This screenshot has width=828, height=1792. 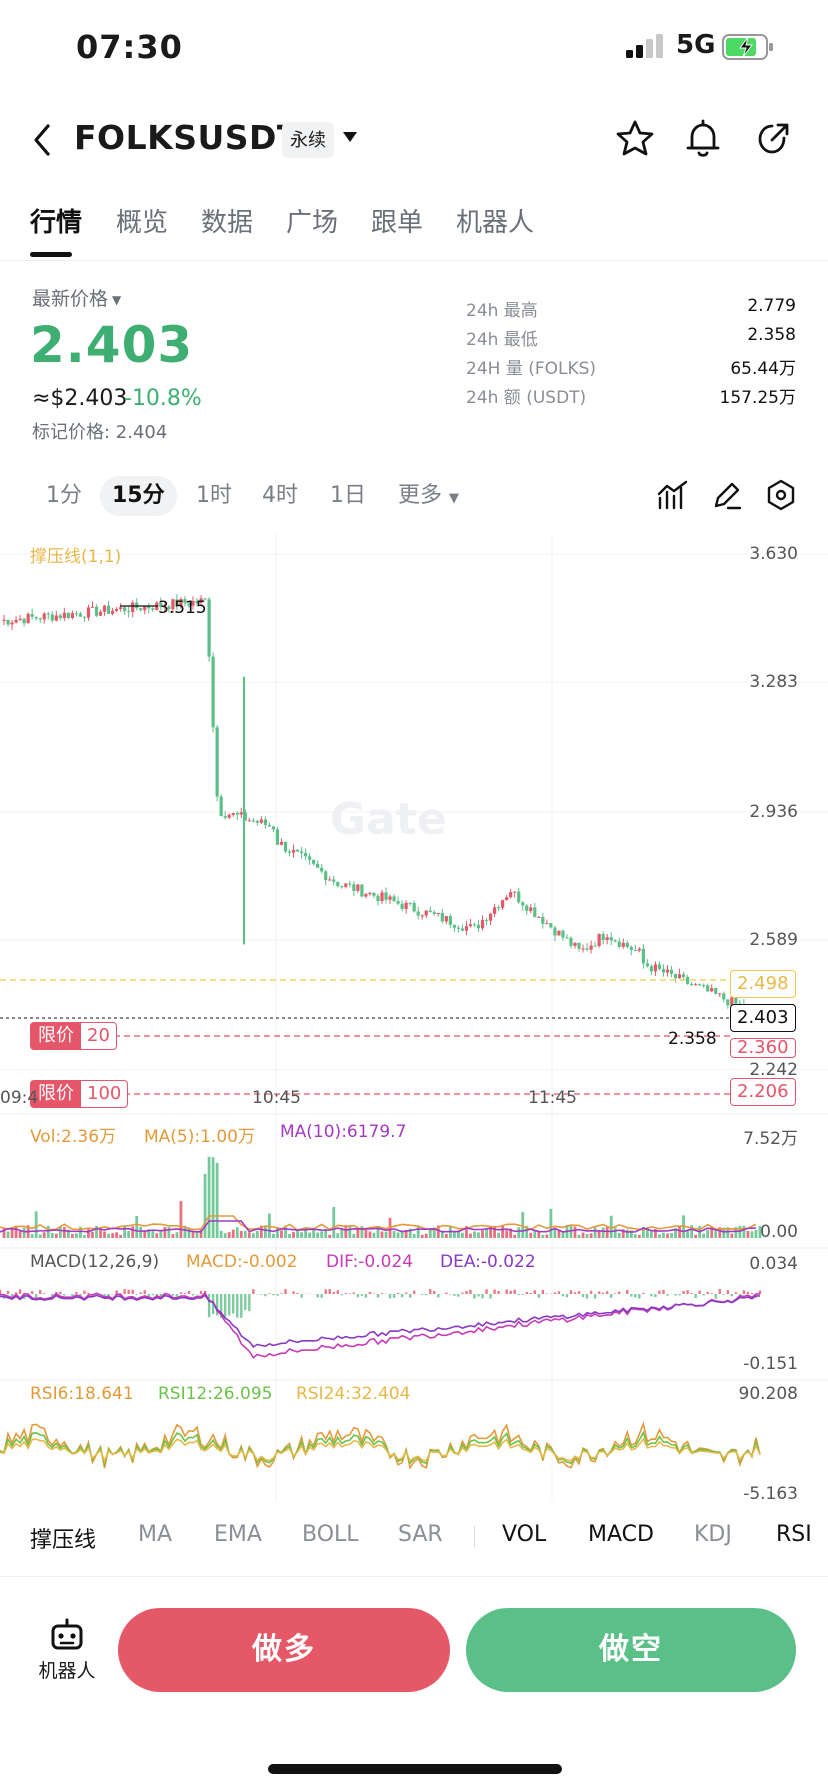 I want to click on macd-title: MACD(12,26,9), so click(x=95, y=1262).